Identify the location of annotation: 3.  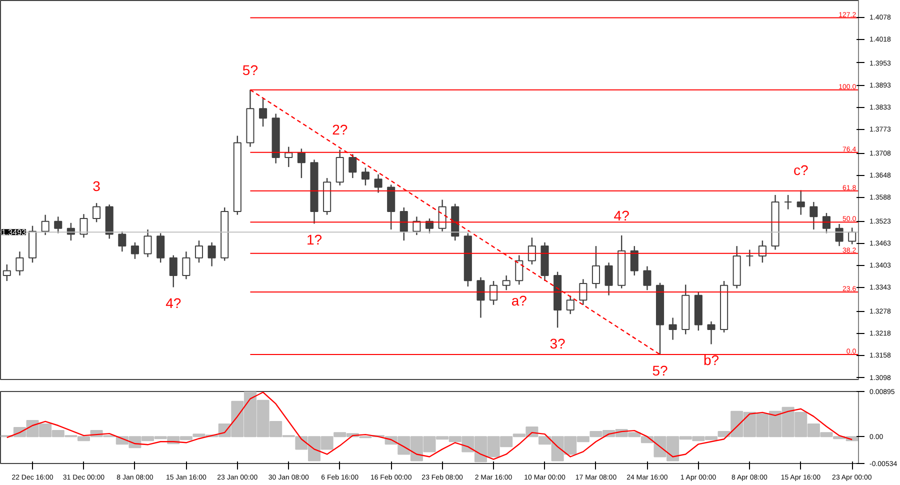
(96, 186).